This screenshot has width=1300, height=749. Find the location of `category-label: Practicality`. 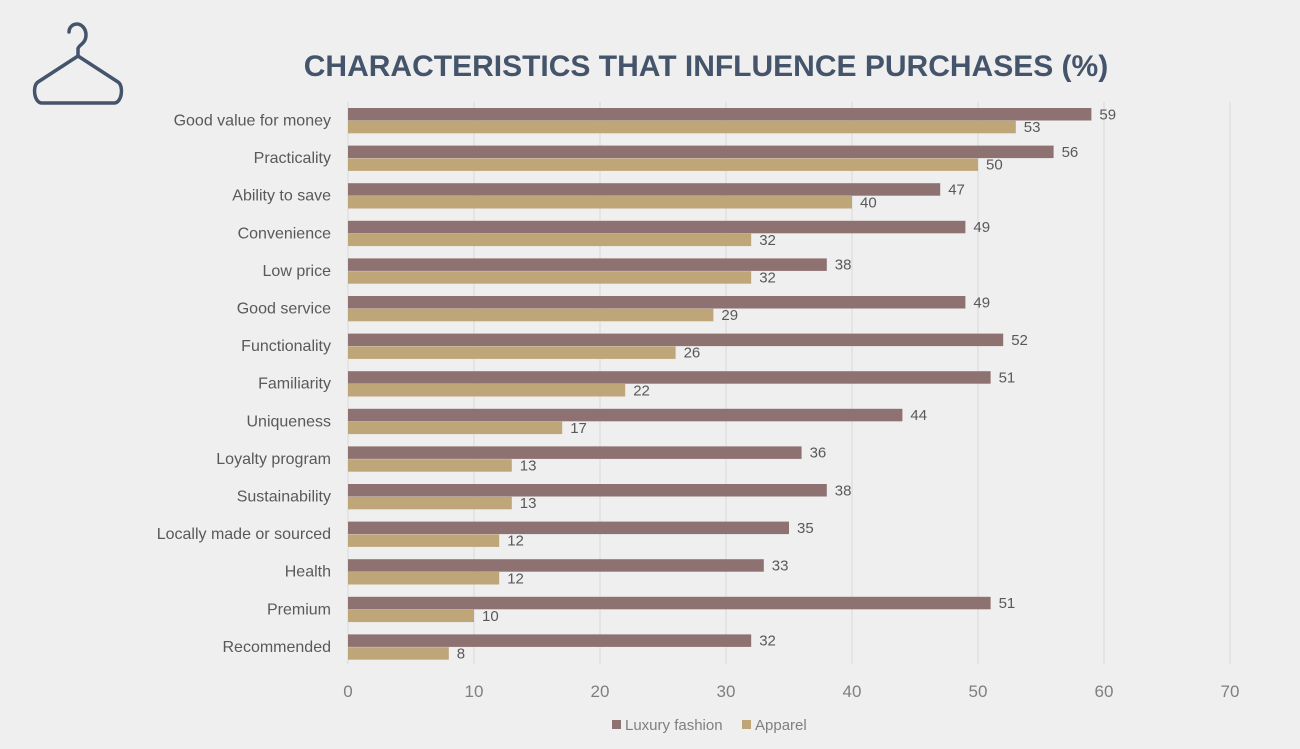

category-label: Practicality is located at coordinates (292, 158).